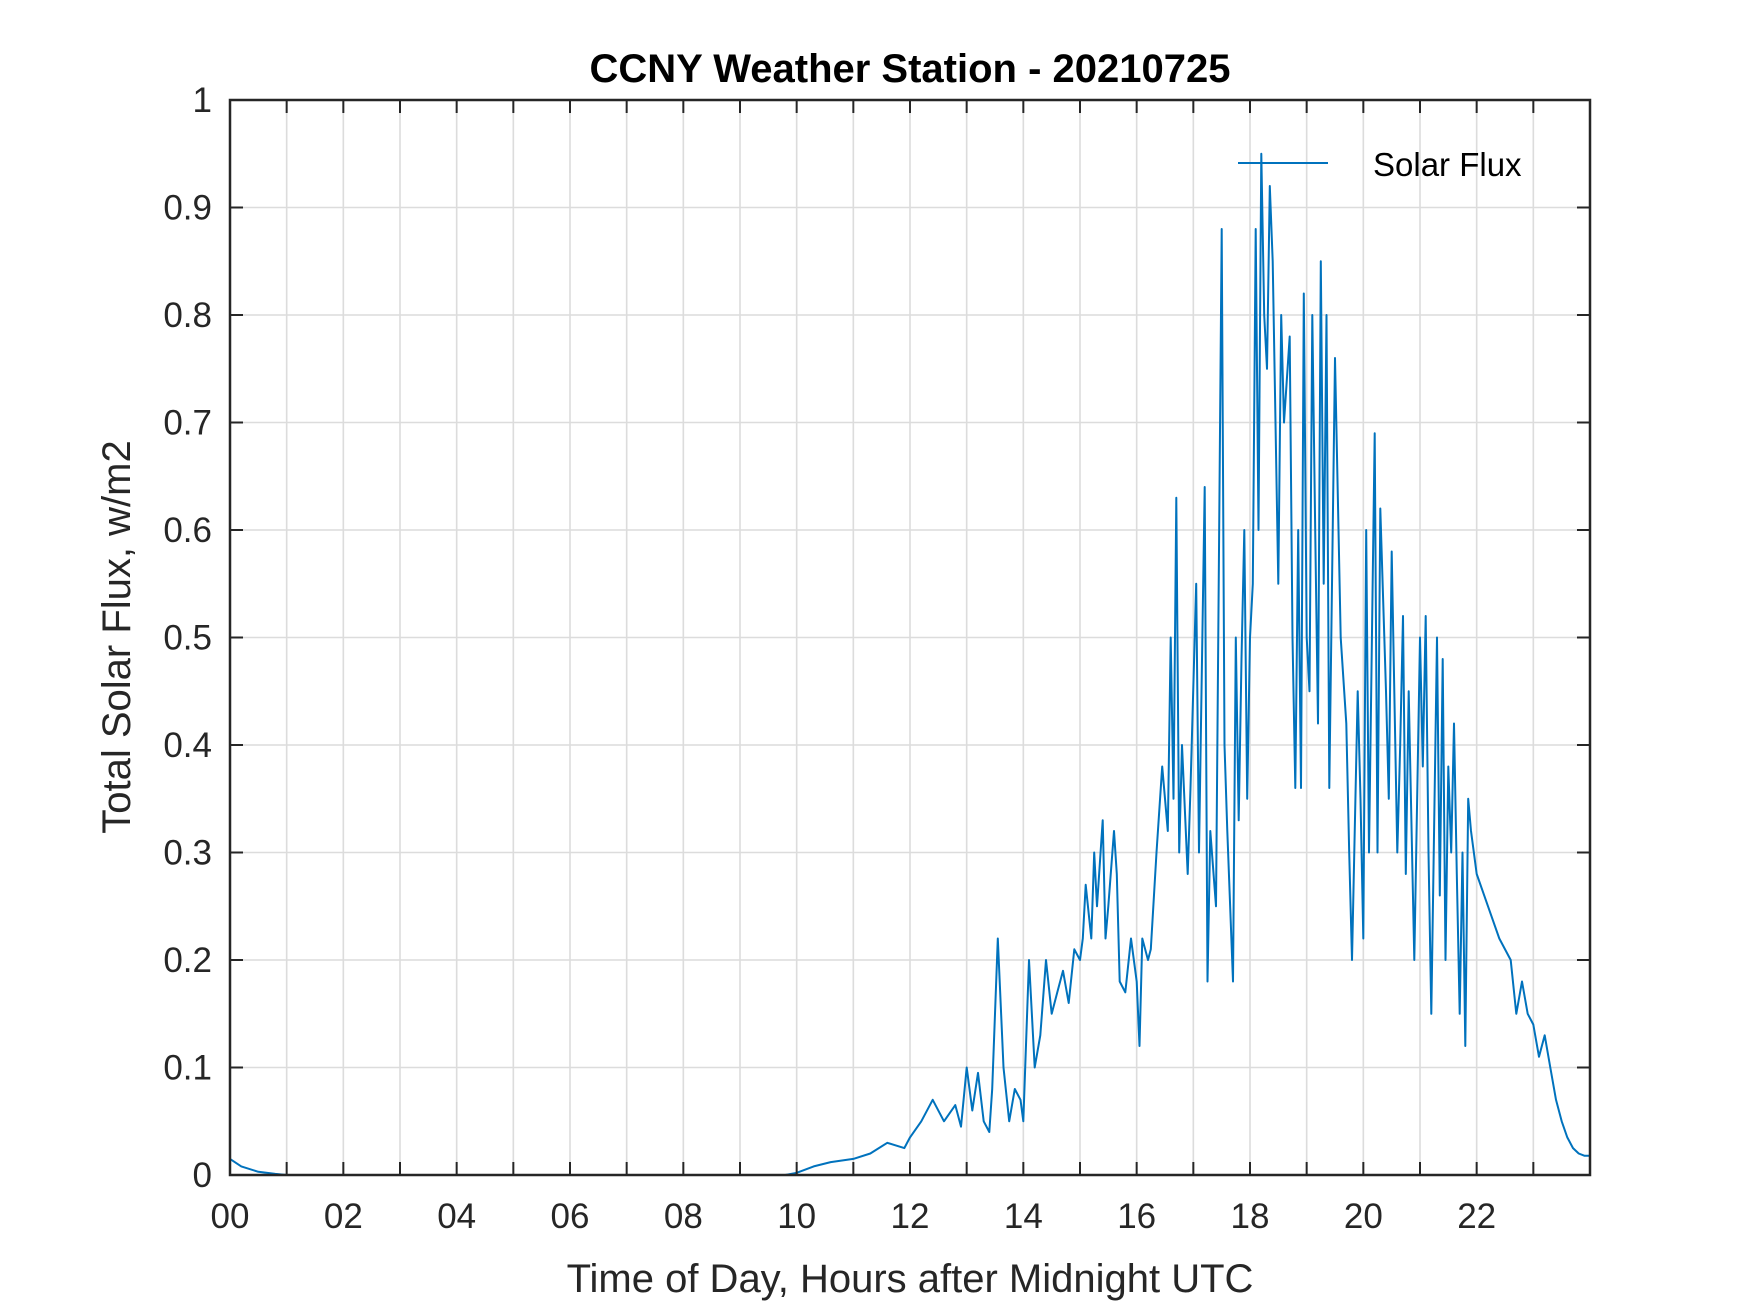 The image size is (1750, 1313). What do you see at coordinates (683, 1216) in the screenshot?
I see `x-tick-label: 08` at bounding box center [683, 1216].